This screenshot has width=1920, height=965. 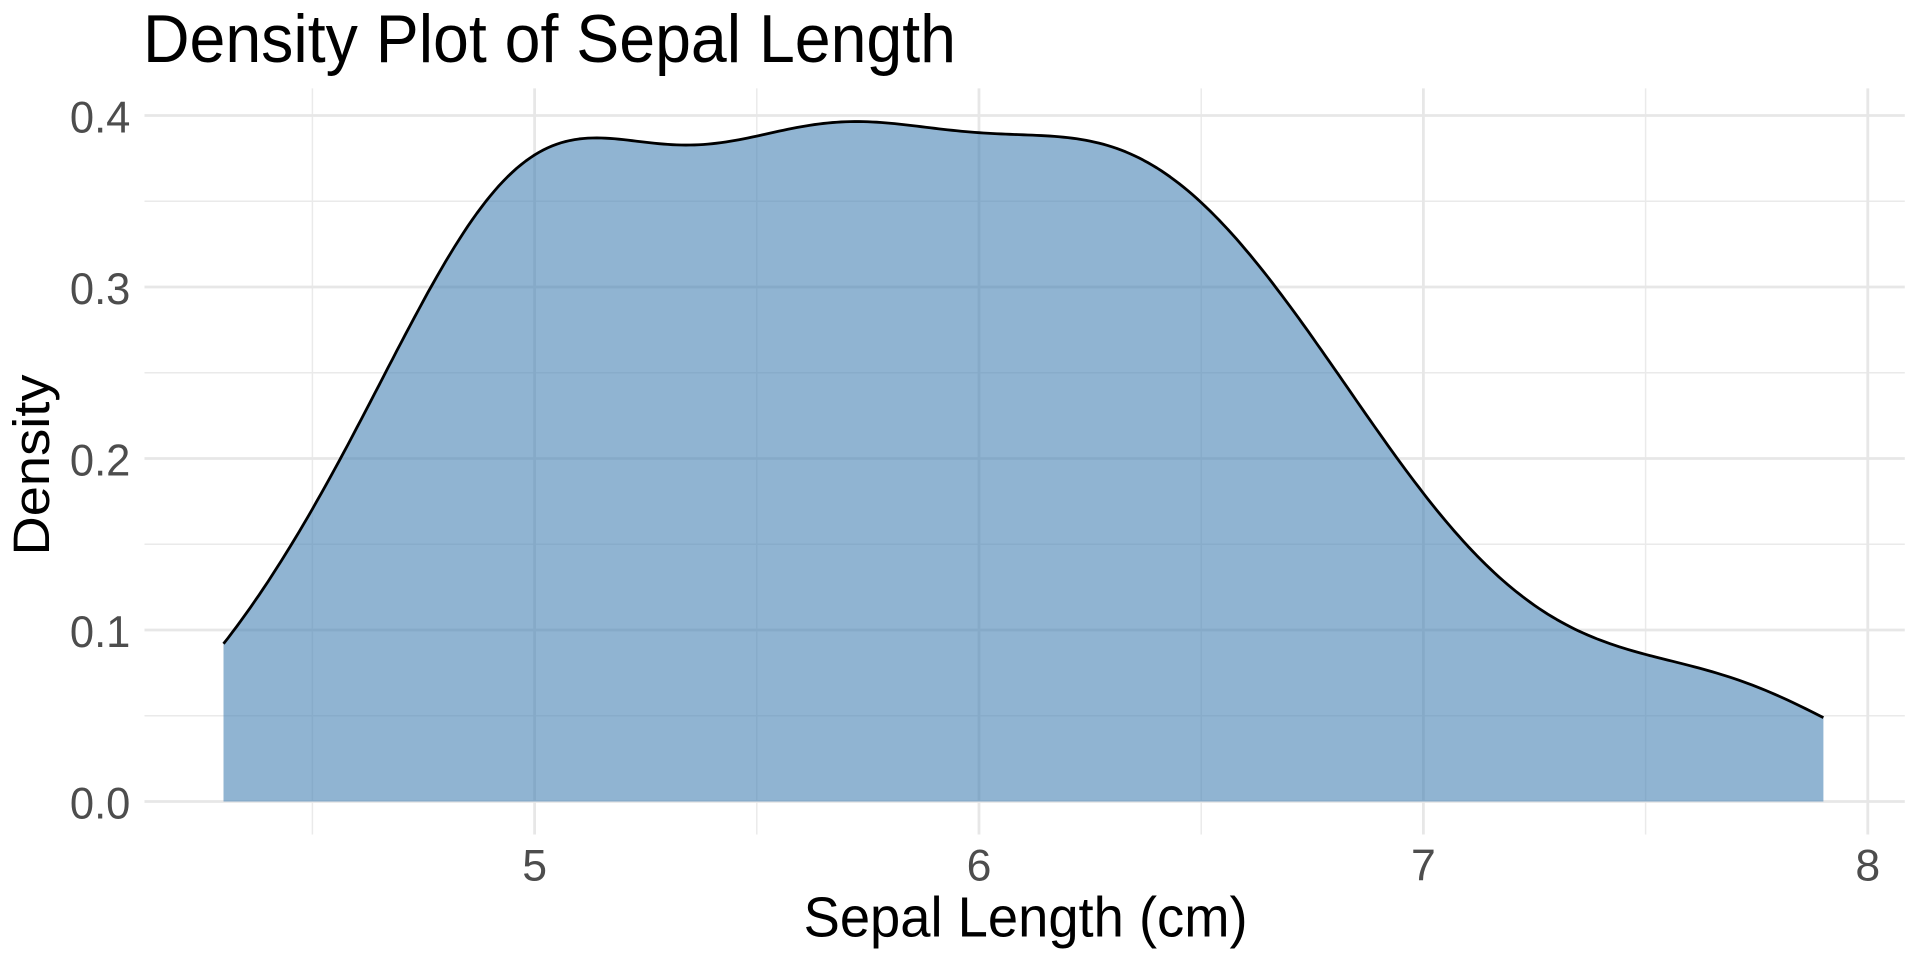 What do you see at coordinates (1423, 865) in the screenshot?
I see `svg-text: 7` at bounding box center [1423, 865].